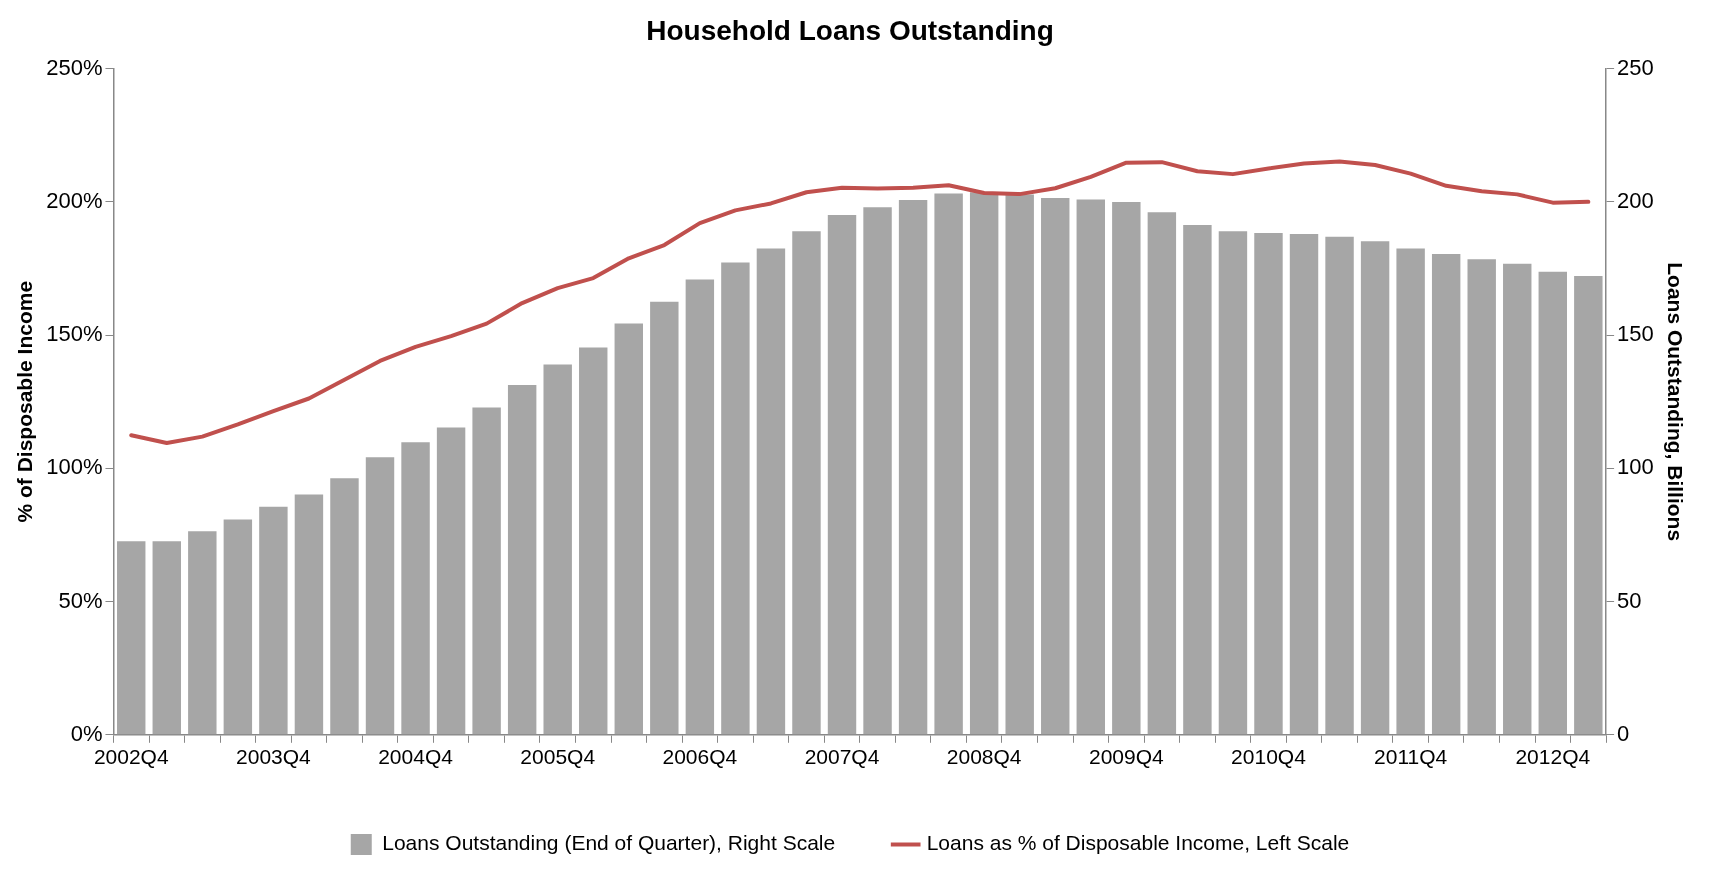 Image resolution: width=1710 pixels, height=875 pixels. Describe the element at coordinates (1675, 402) in the screenshot. I see `y2-axis-title: Loans Outstanding, Billions` at that location.